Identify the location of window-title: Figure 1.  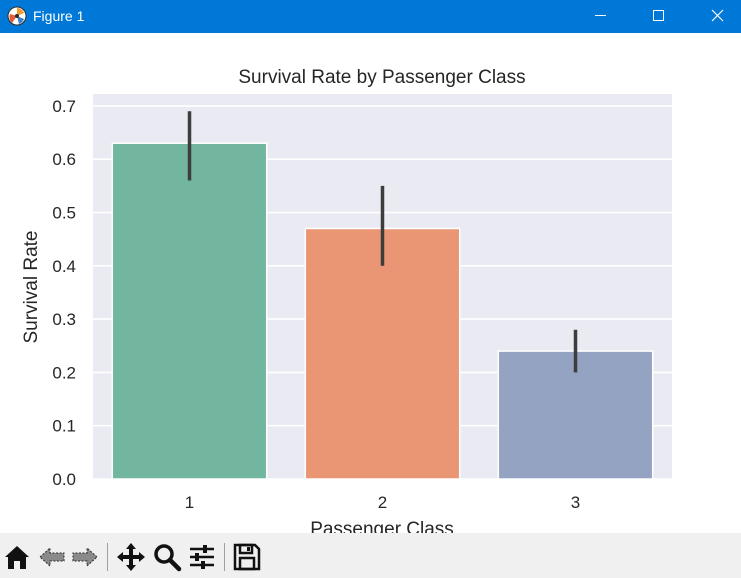
(59, 16).